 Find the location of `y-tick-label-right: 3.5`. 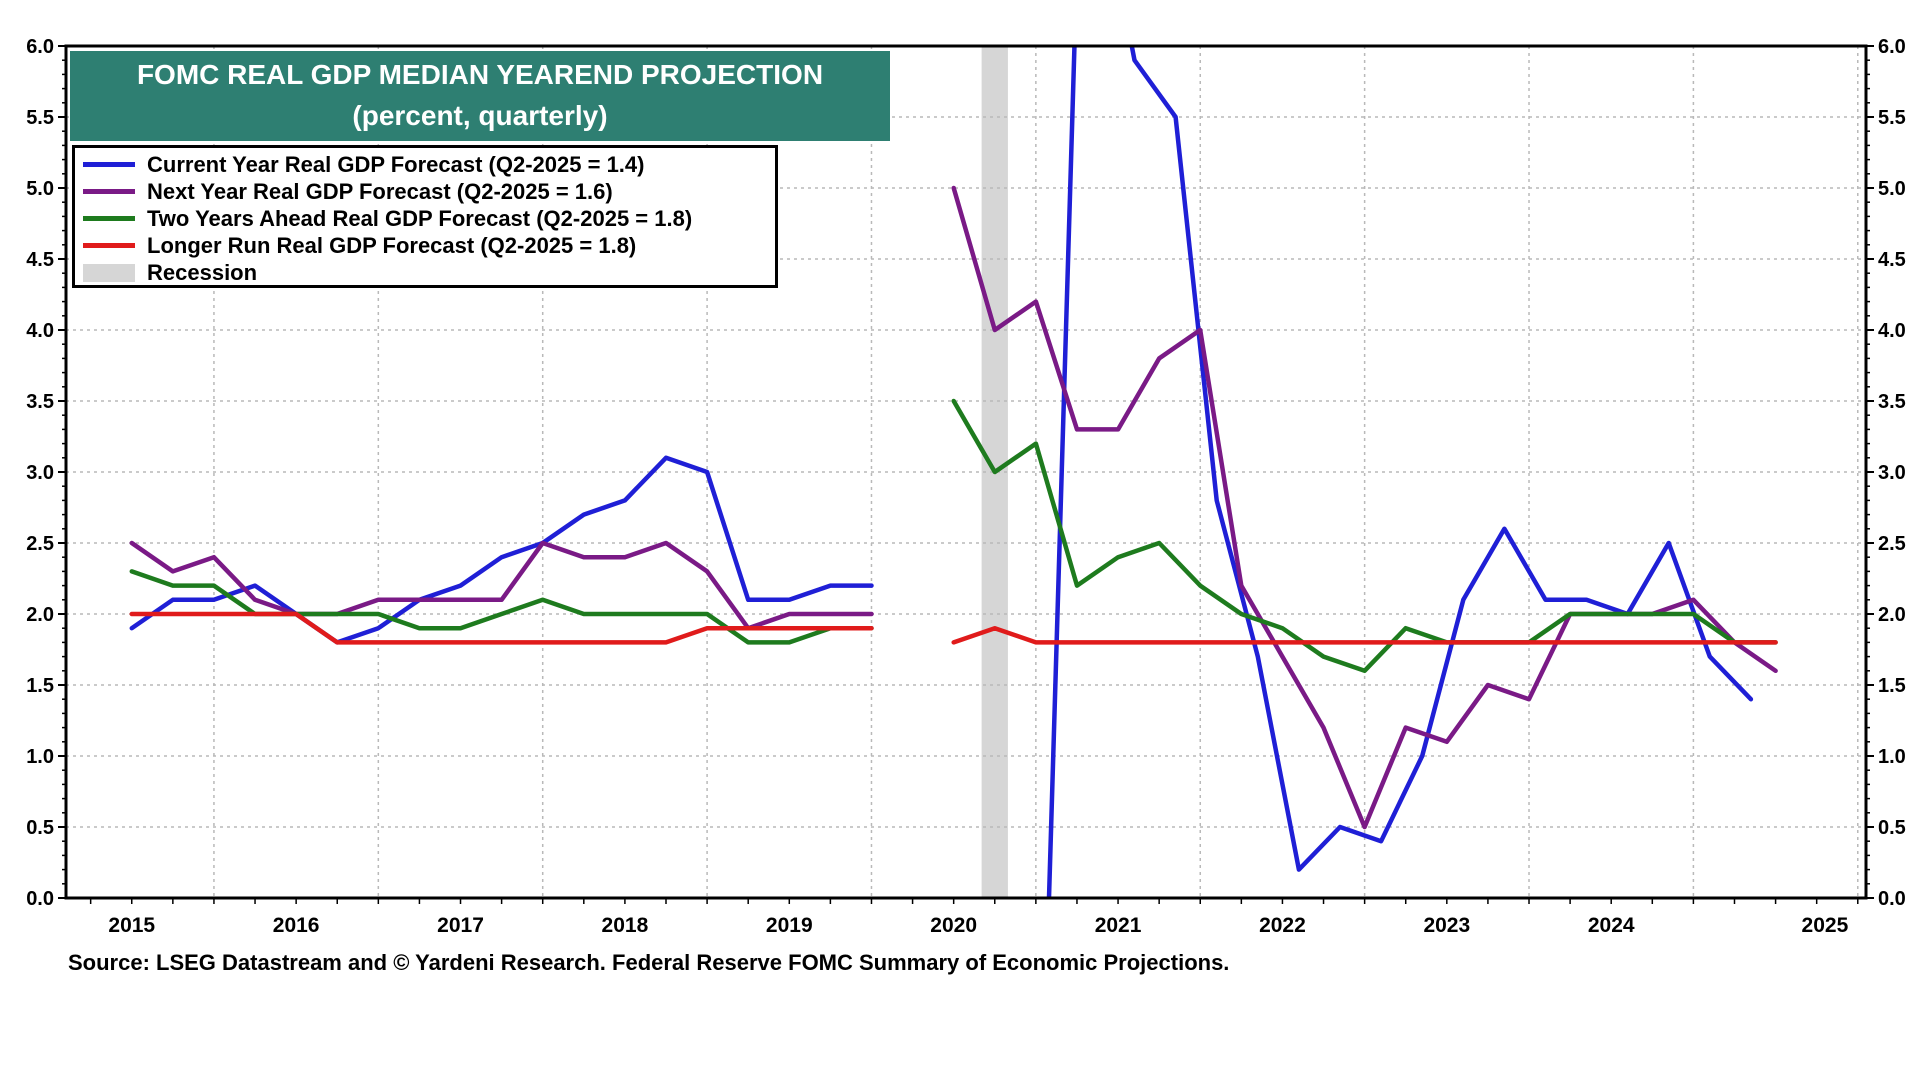

y-tick-label-right: 3.5 is located at coordinates (1892, 402).